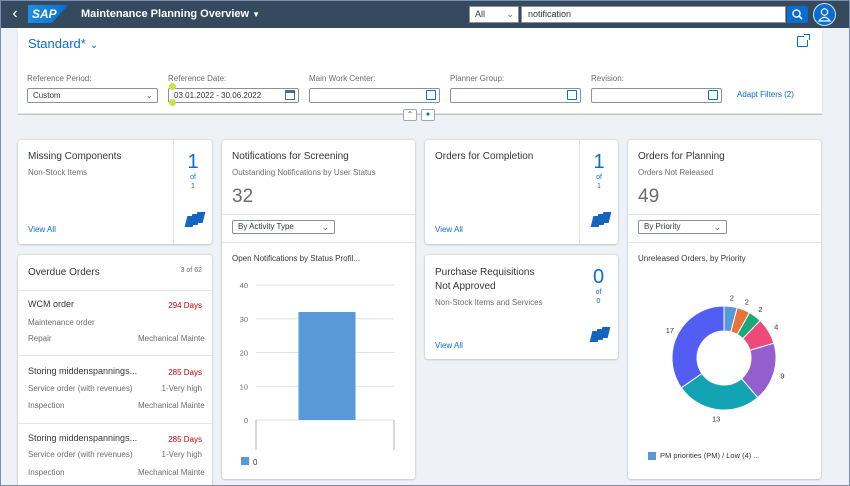  I want to click on group-by-select: By Activity Type ⌄, so click(283, 227).